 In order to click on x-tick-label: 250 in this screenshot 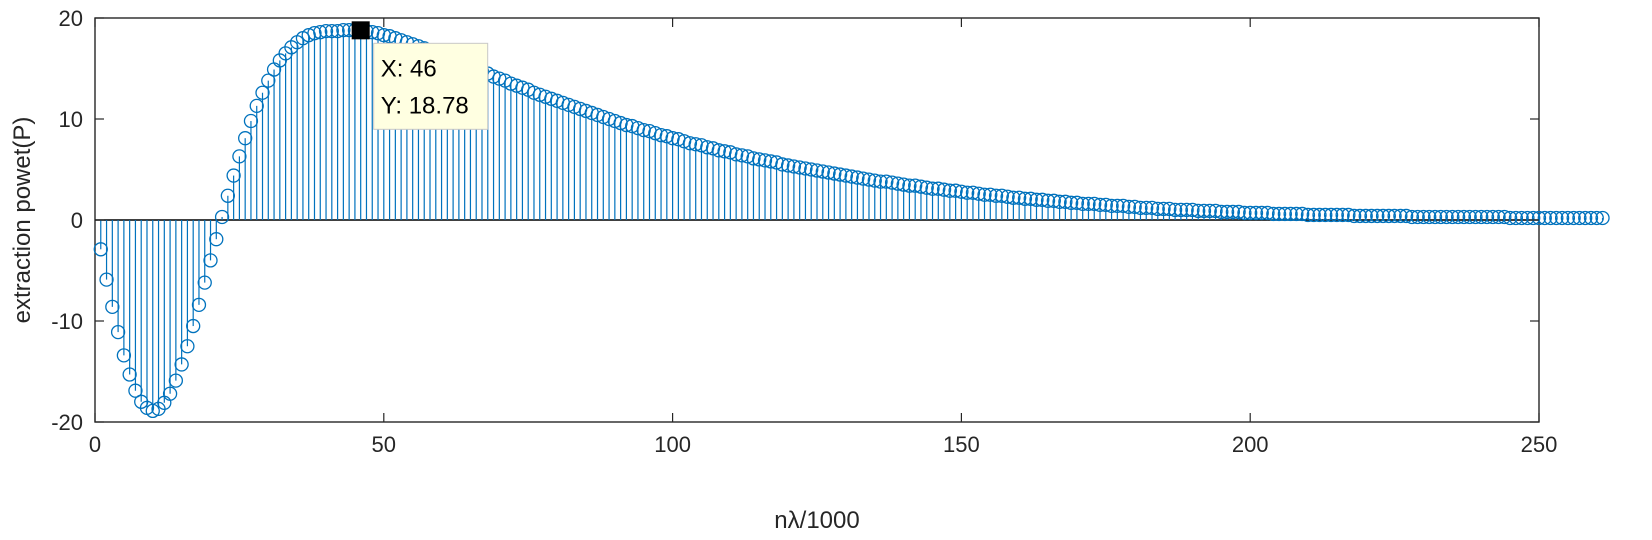, I will do `click(1539, 444)`.